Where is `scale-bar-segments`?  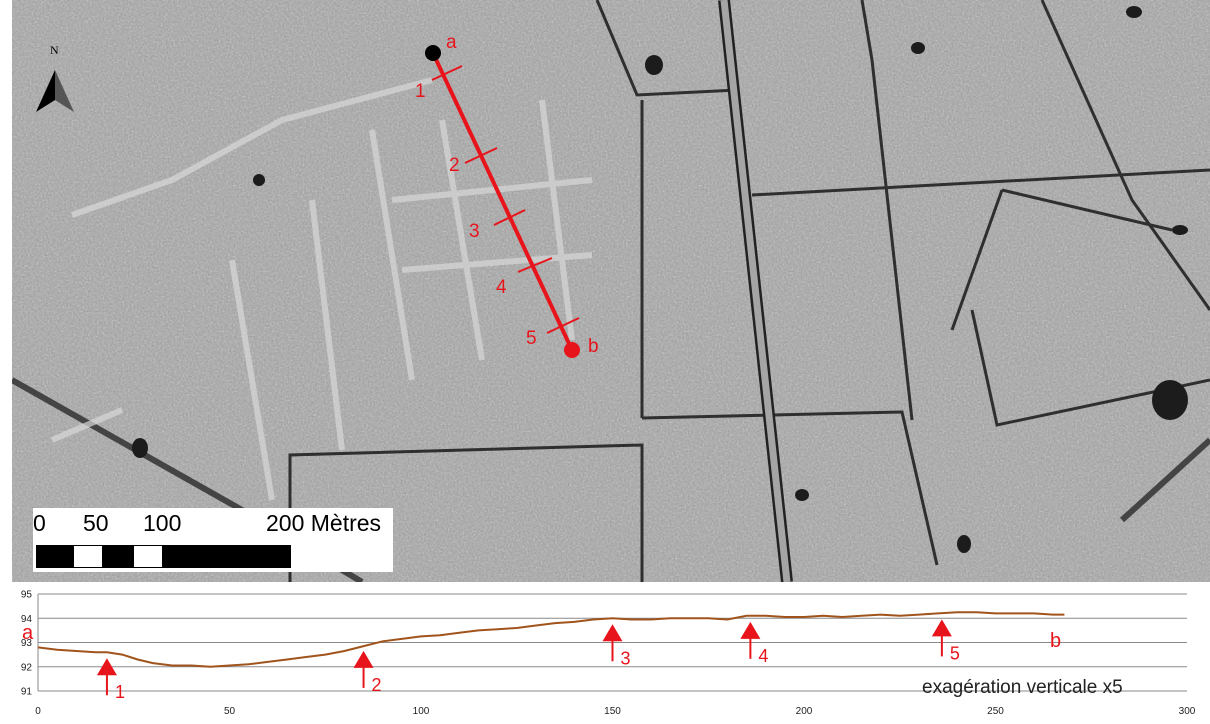
scale-bar-segments is located at coordinates (163, 556).